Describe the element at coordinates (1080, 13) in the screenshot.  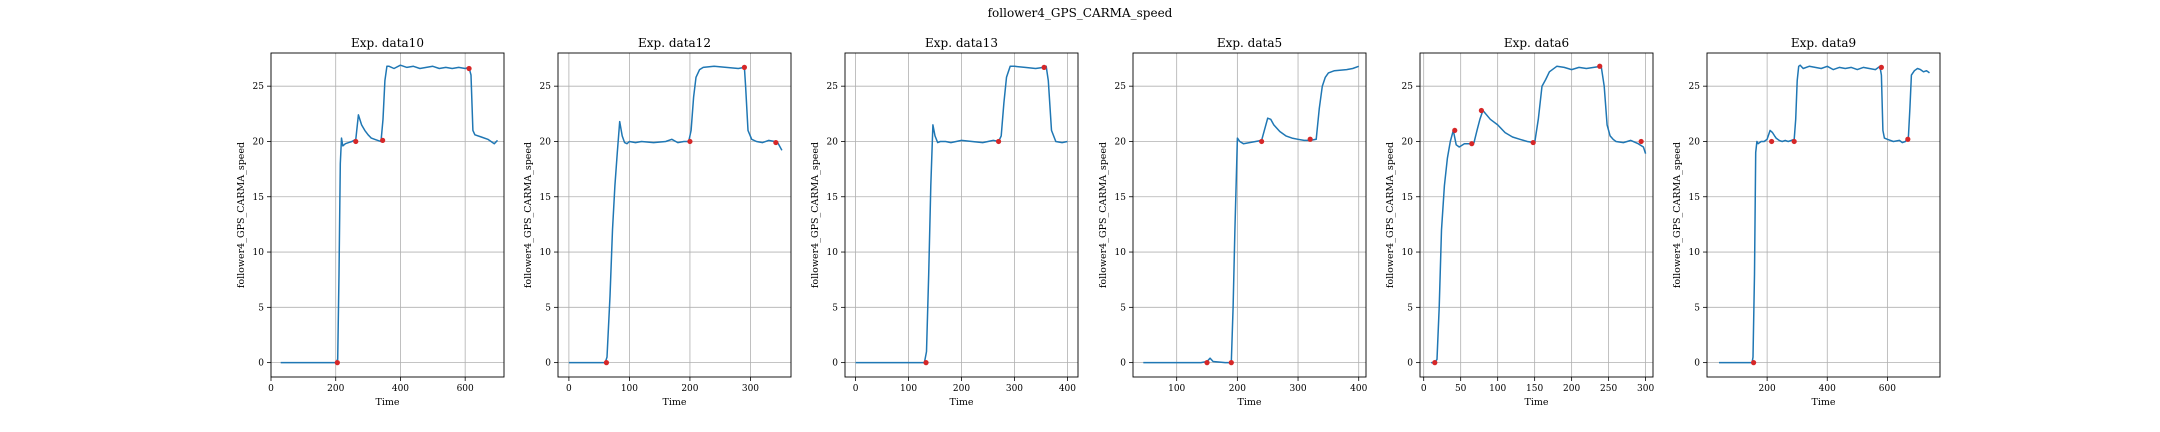
I see `figure-title: follower4_GPS_CARMA_speed` at that location.